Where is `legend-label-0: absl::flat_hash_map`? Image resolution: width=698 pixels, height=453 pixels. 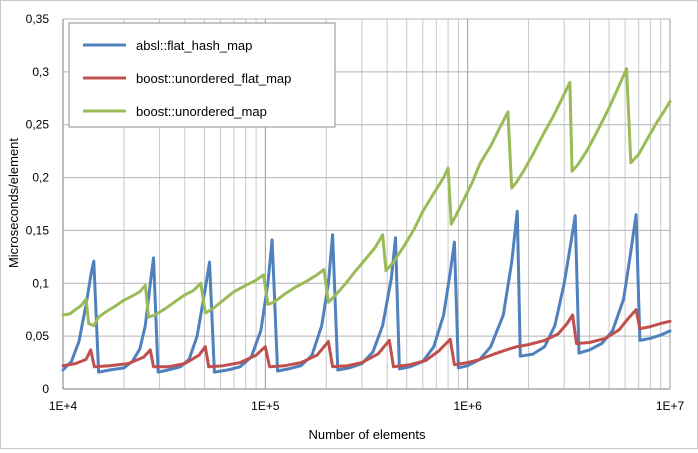 legend-label-0: absl::flat_hash_map is located at coordinates (194, 45).